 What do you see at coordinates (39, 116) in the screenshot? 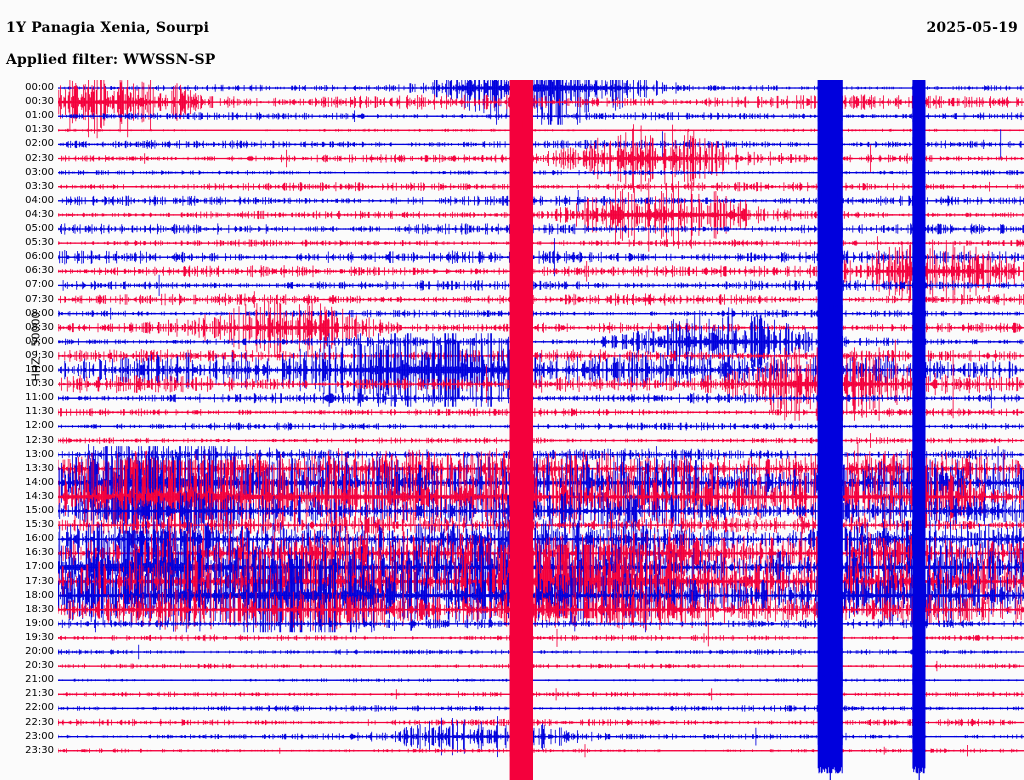
I see `time-tick-label: 01:00` at bounding box center [39, 116].